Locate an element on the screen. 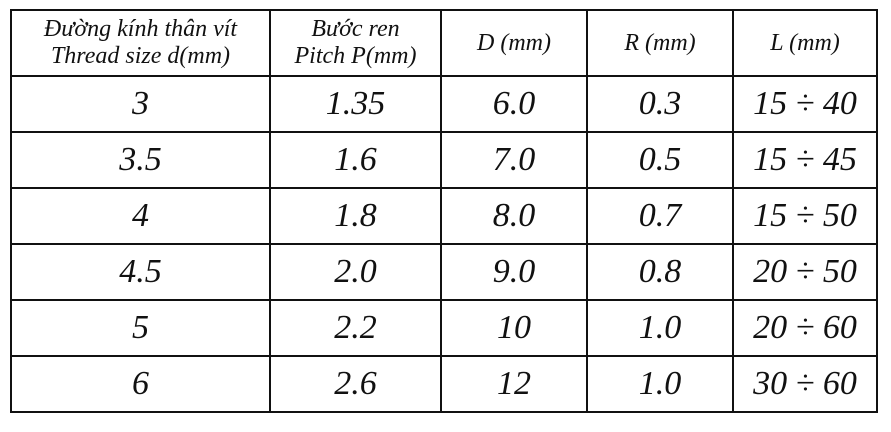 This screenshot has height=432, width=891. header-thread-size-en: Thread size d(mm) is located at coordinates (140, 56).